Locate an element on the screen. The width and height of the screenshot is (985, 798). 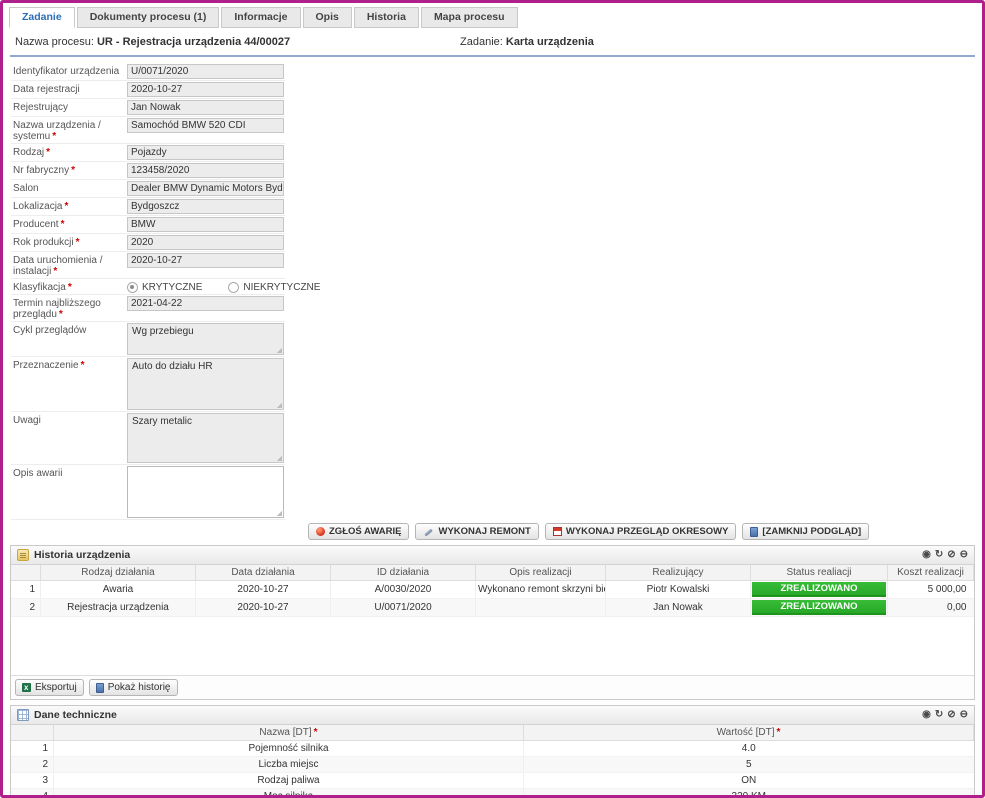
tech-table-row: 2 Liczba miejsc 5 is located at coordinates (492, 764).